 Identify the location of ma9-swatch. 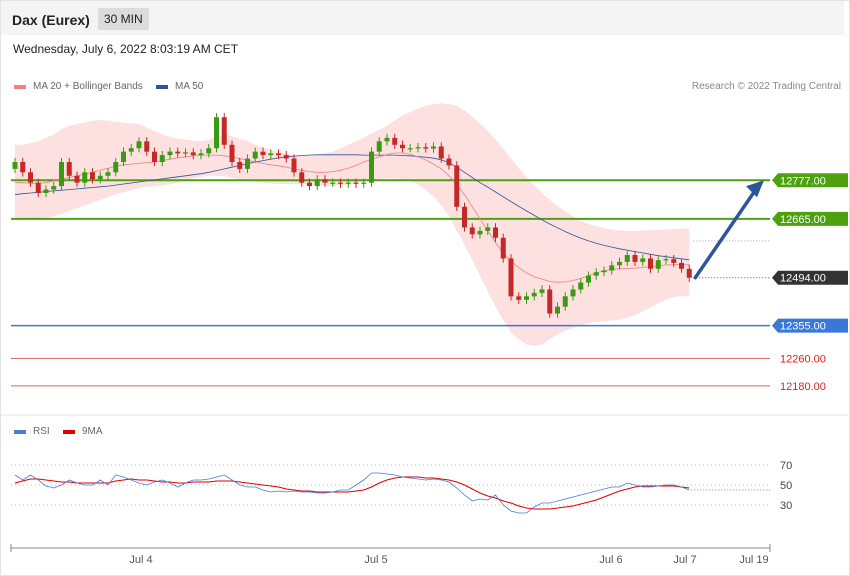
(69, 431).